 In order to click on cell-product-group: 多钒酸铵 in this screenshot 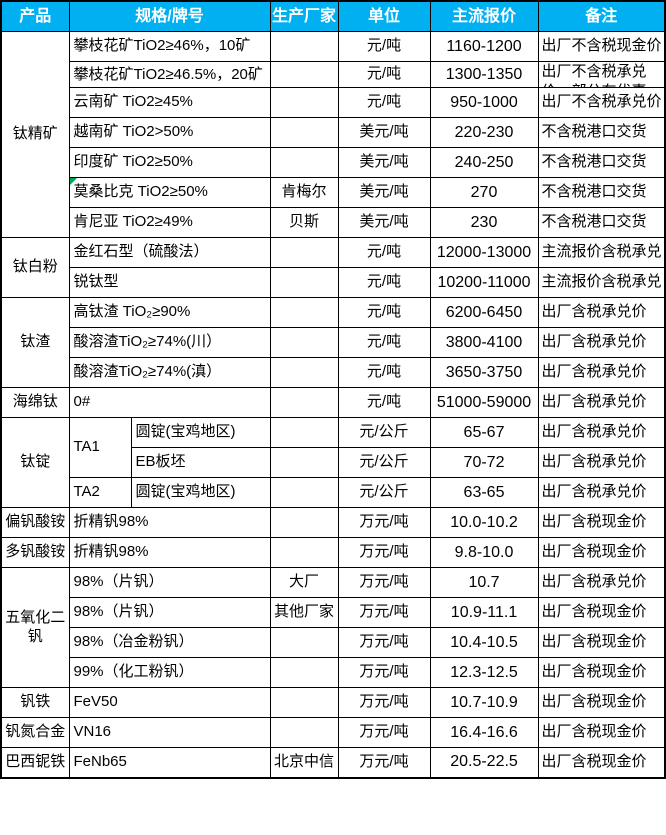, I will do `click(35, 552)`.